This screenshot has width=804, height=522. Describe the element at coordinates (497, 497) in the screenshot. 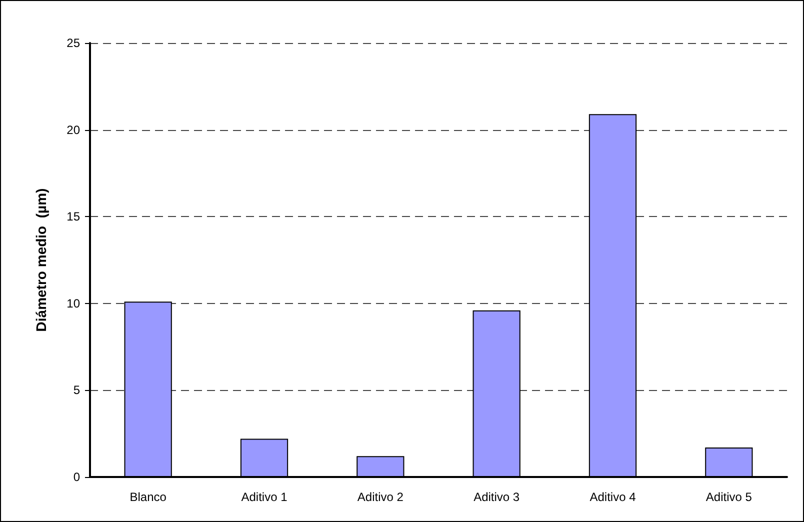

I see `x-tick-label: Aditivo 3` at that location.